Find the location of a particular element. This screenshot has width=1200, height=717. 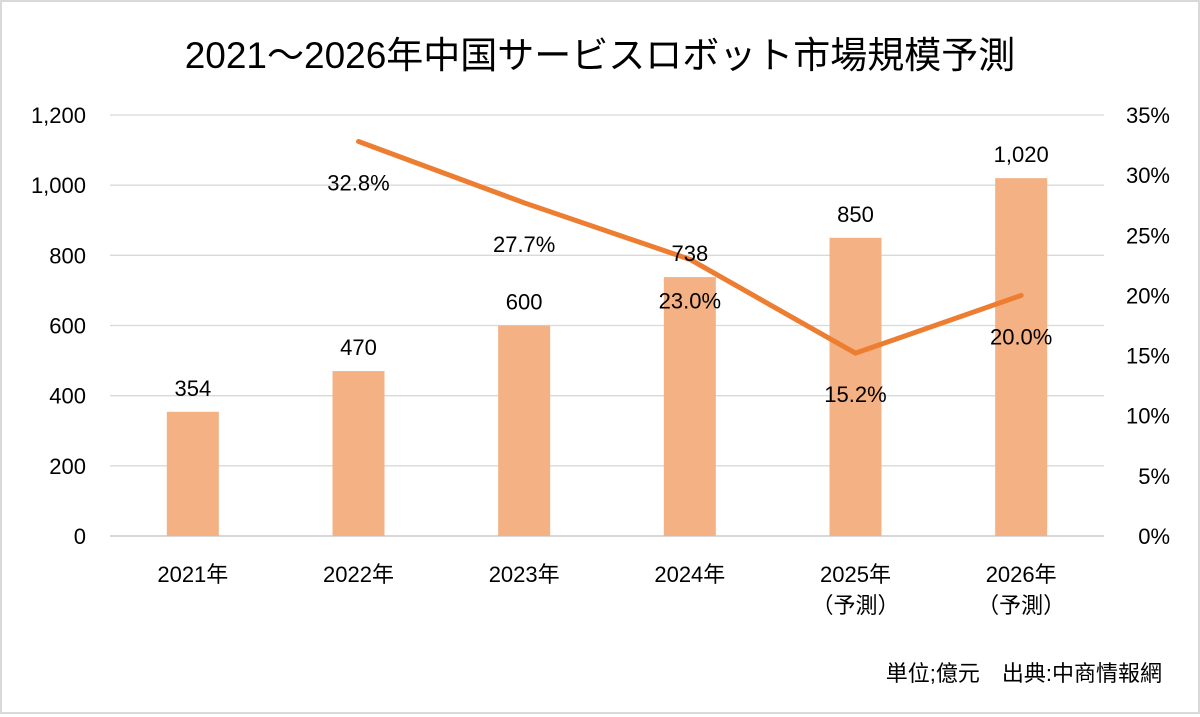

x-tick-label: 2021年 is located at coordinates (192, 574).